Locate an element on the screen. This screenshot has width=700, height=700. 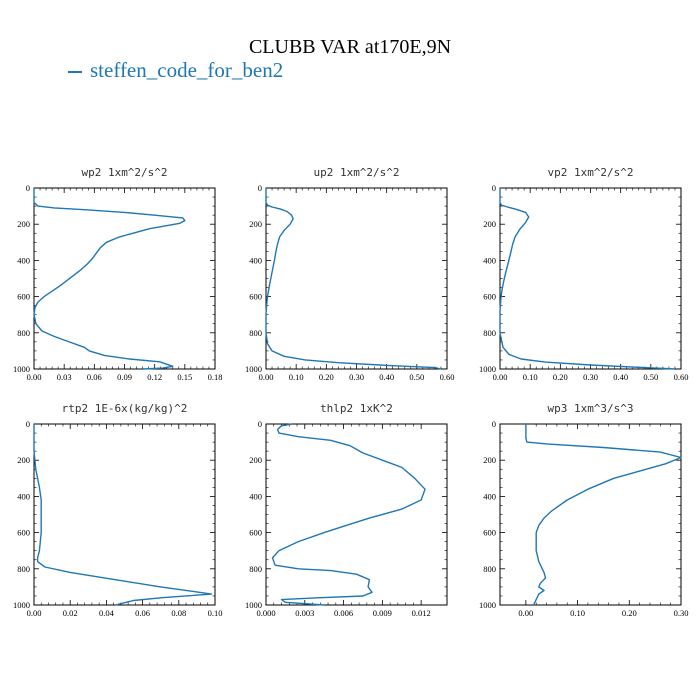
x-tick-label: 0.009 is located at coordinates (382, 613).